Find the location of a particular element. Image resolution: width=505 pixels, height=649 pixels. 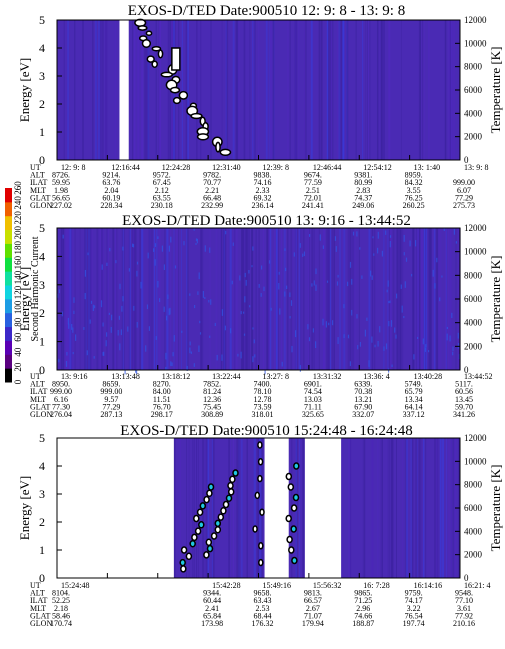

x-tick-label: 12:46:44 is located at coordinates (327, 167).